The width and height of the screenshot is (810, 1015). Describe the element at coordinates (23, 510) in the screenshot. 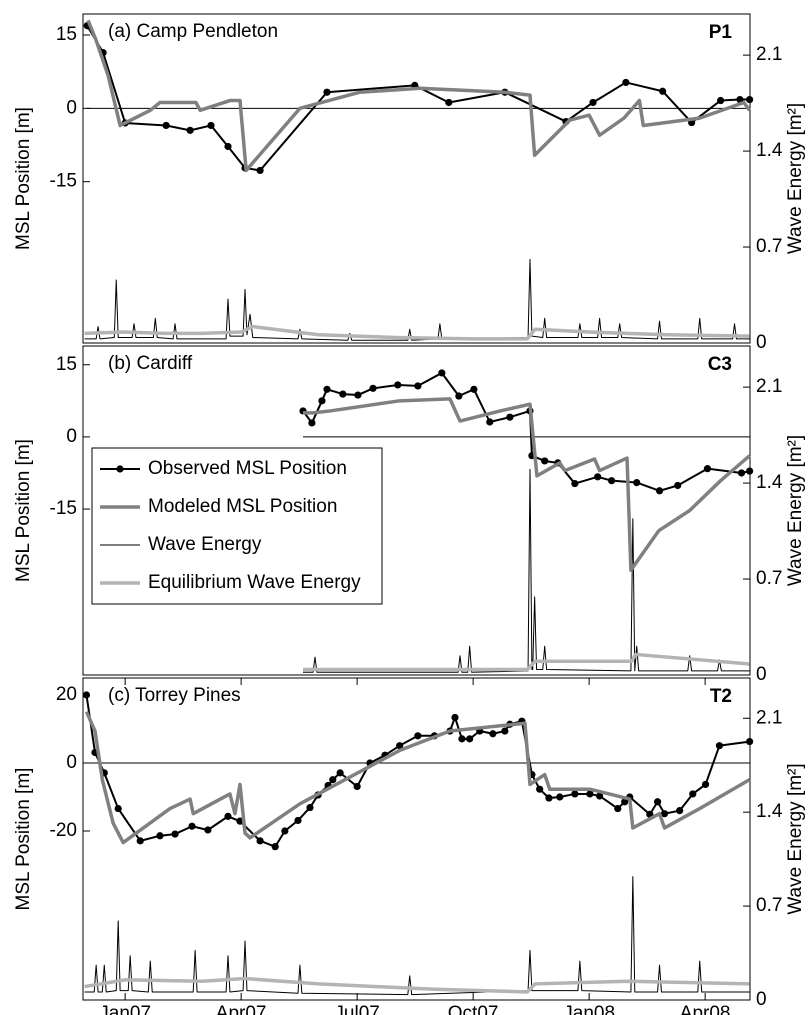

I see `y-axis-label: MSL Position [m]` at that location.